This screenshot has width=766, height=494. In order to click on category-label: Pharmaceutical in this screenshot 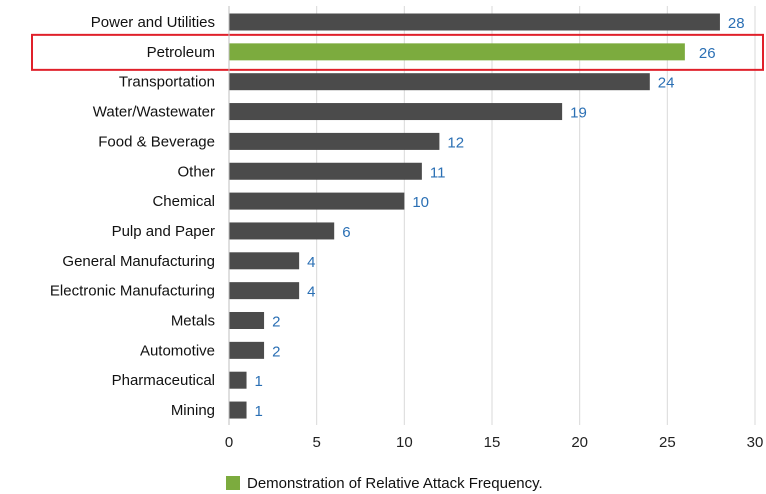, I will do `click(163, 380)`.